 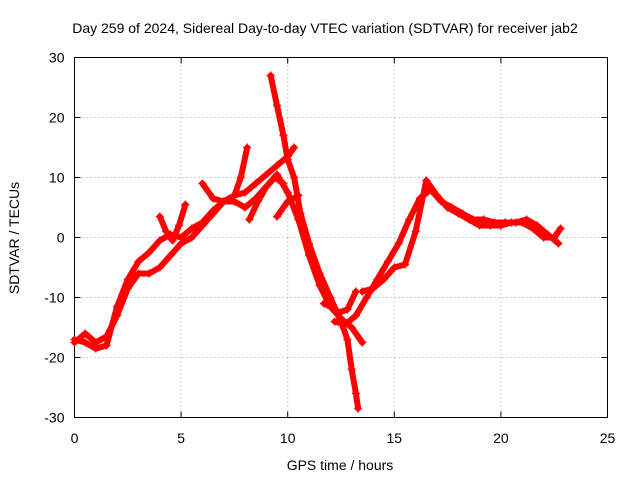 What do you see at coordinates (266, 198) in the screenshot?
I see `series-track-h` at bounding box center [266, 198].